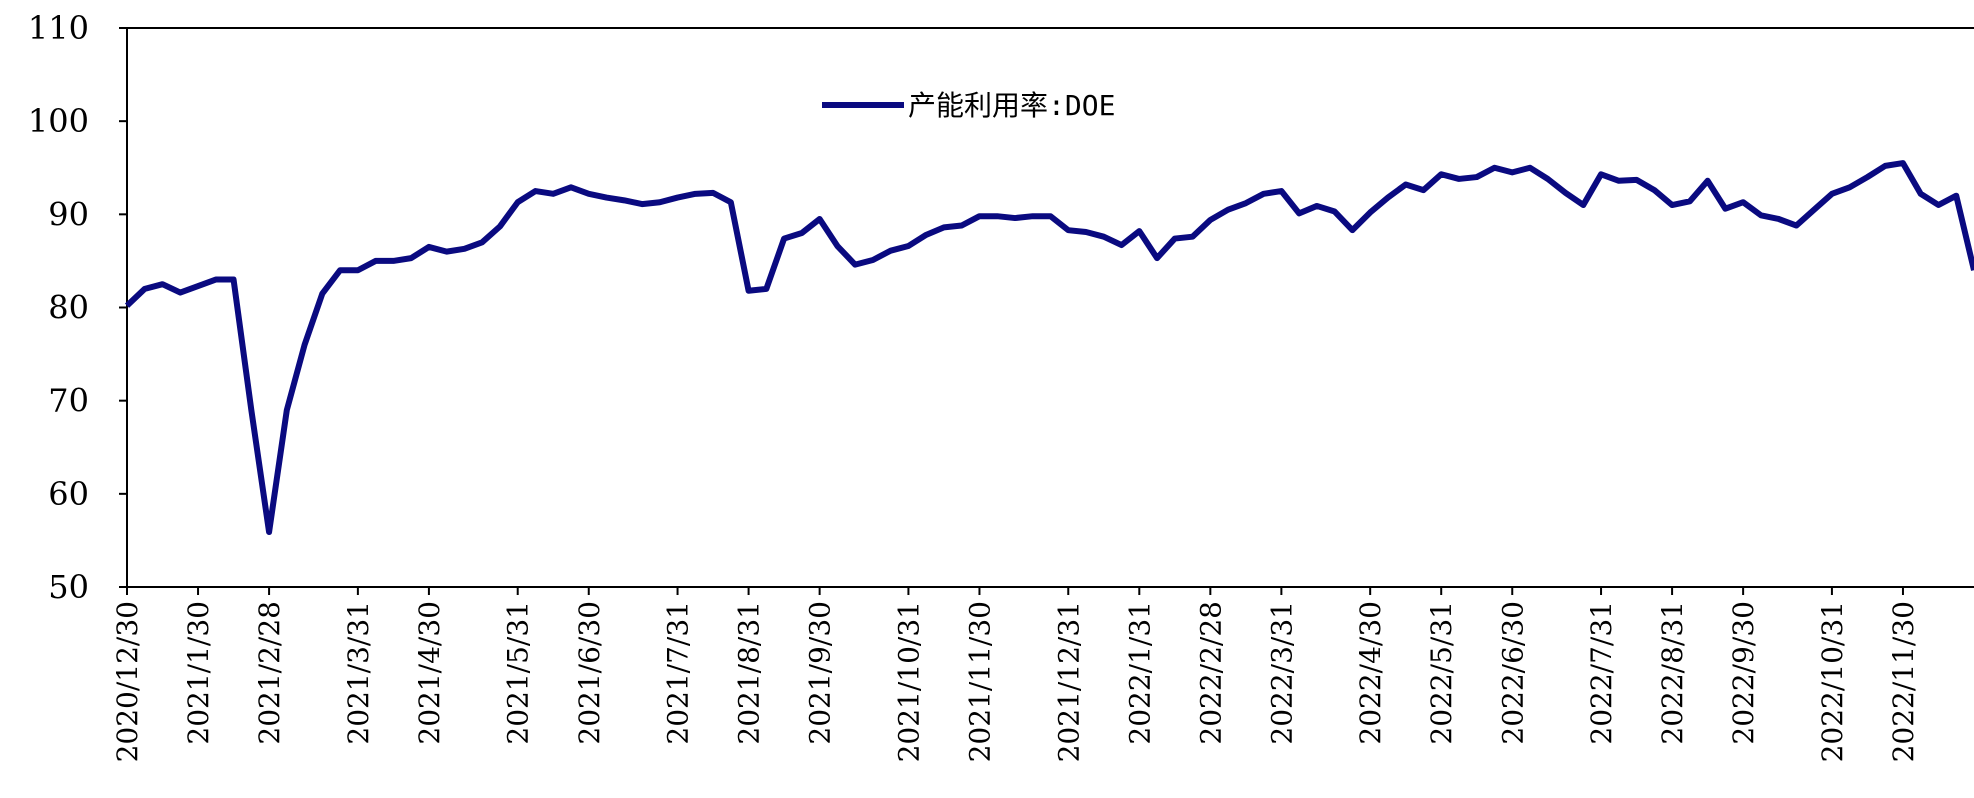  Describe the element at coordinates (820, 673) in the screenshot. I see `x-tick-label: 2021/9/30` at that location.